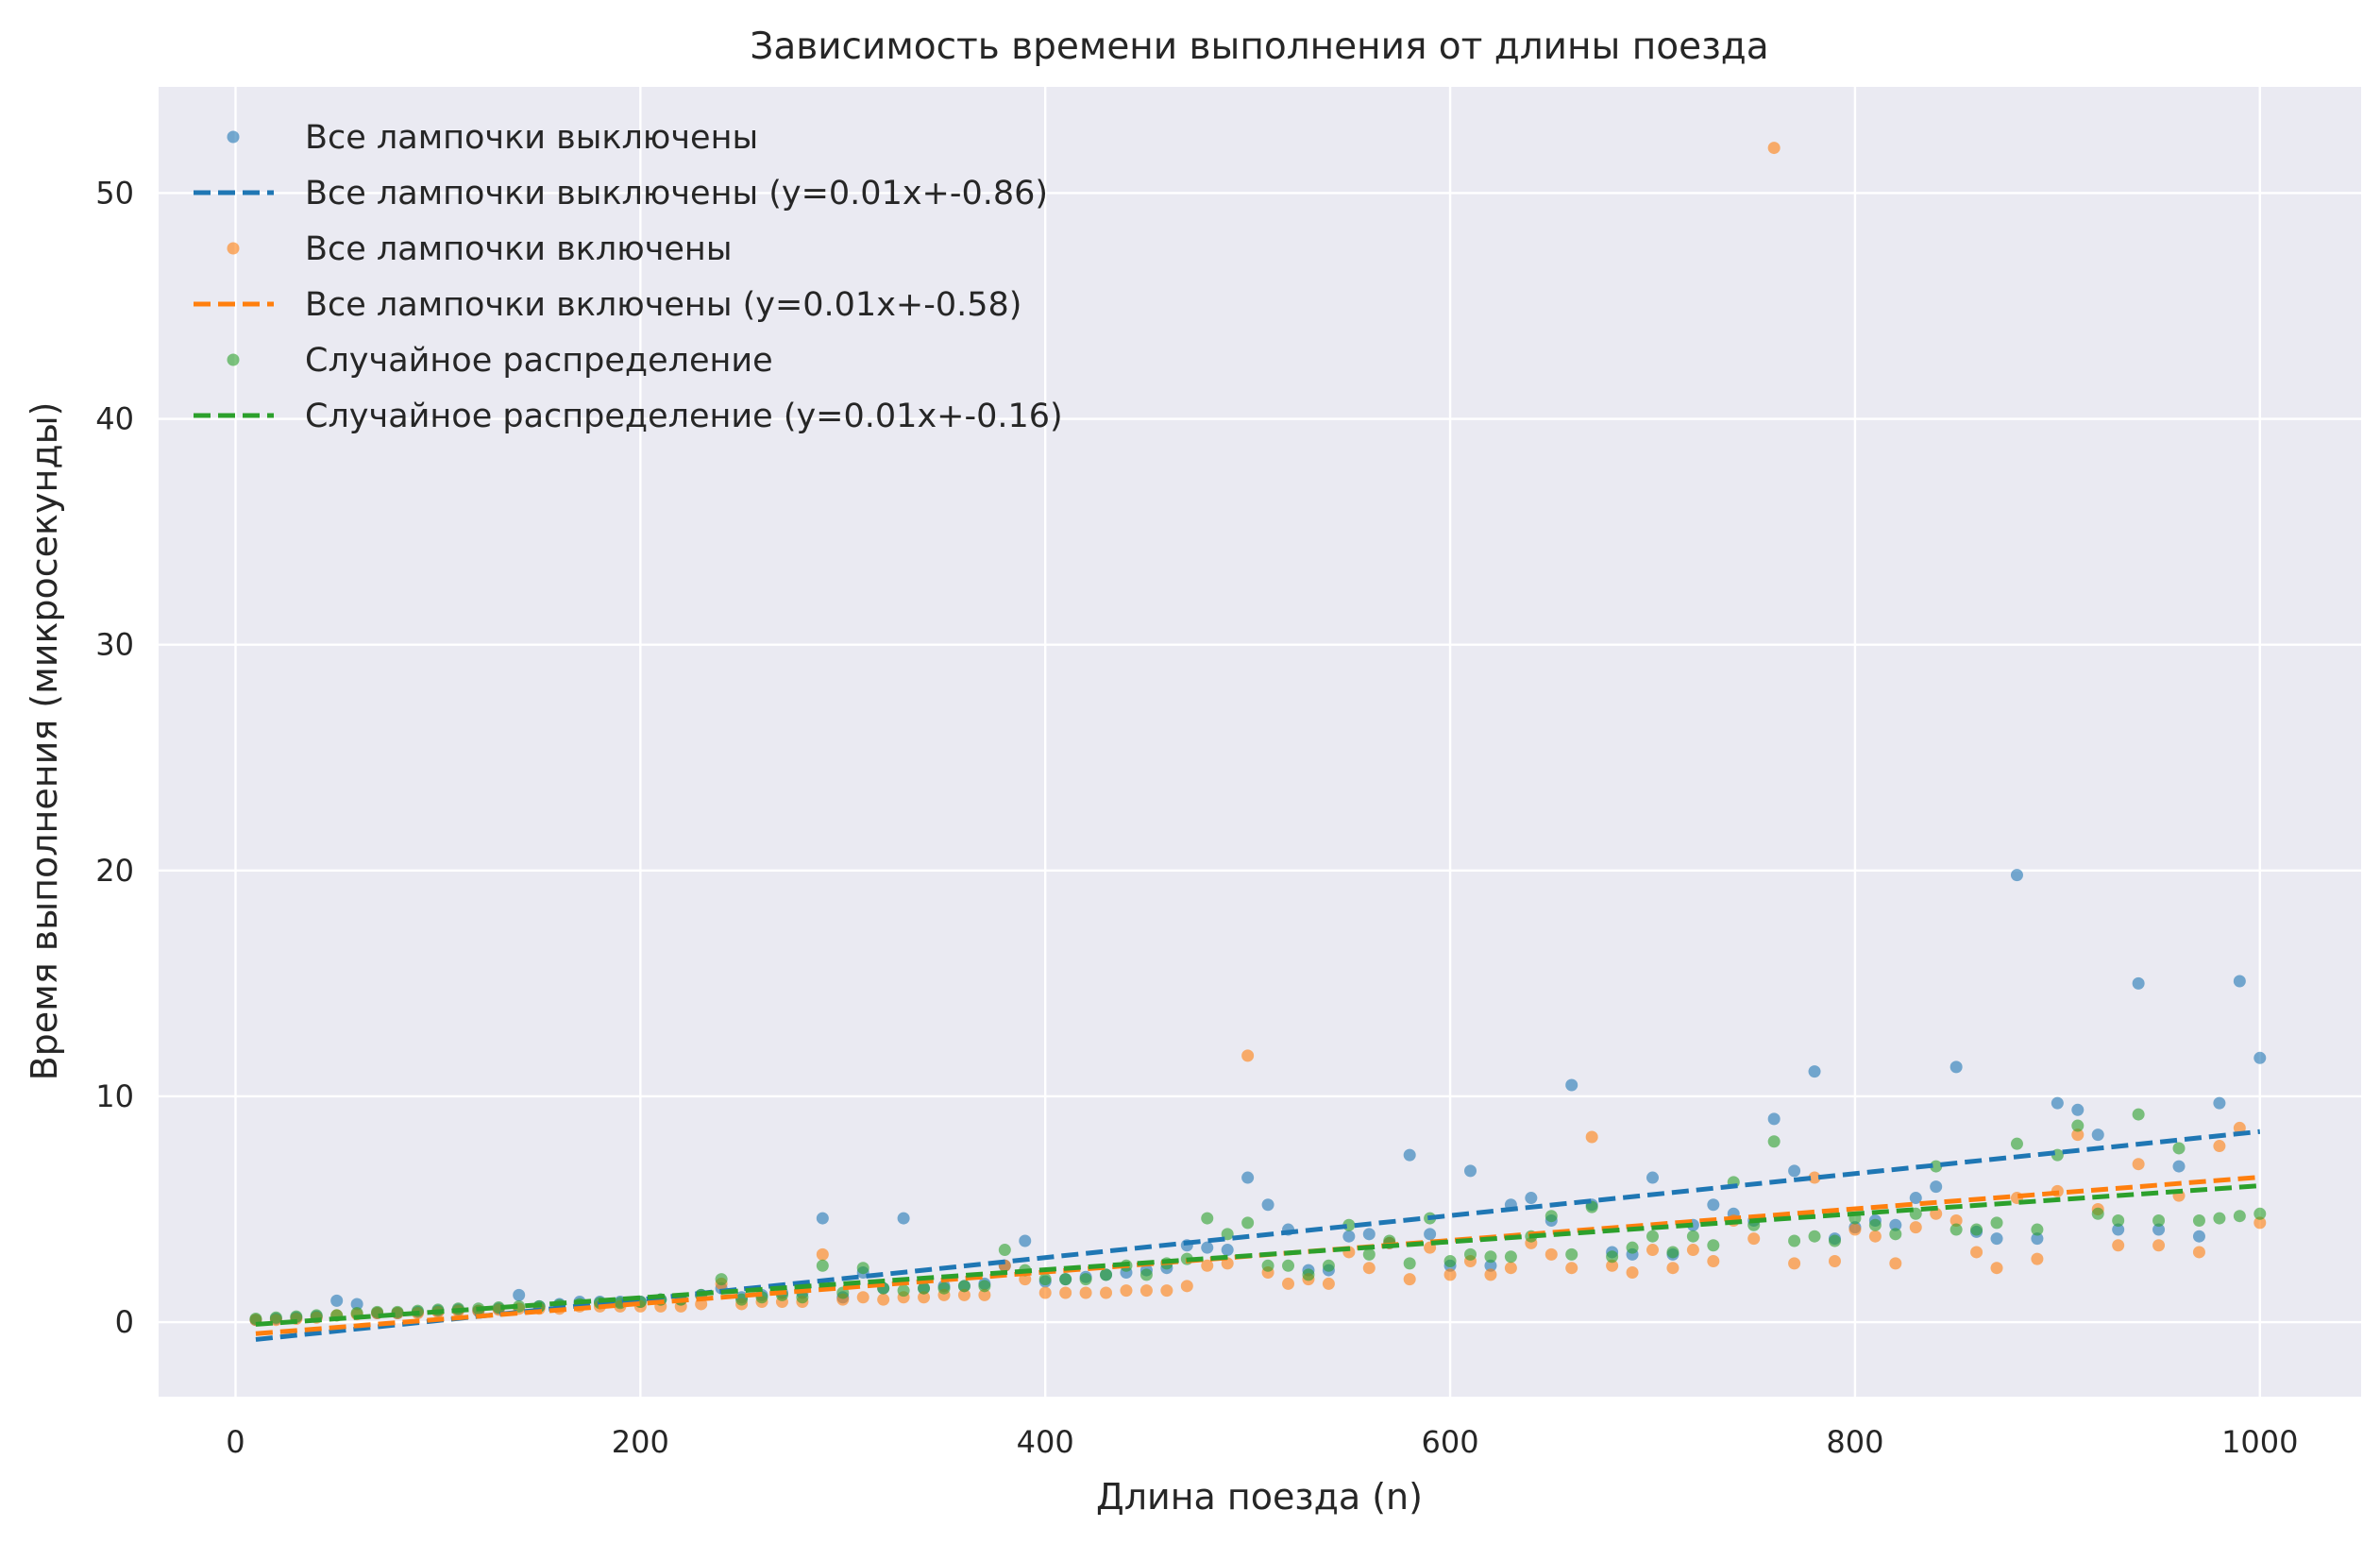 The image size is (2380, 1544). What do you see at coordinates (531, 138) in the screenshot?
I see `legend-label: Все лампочки выключены` at bounding box center [531, 138].